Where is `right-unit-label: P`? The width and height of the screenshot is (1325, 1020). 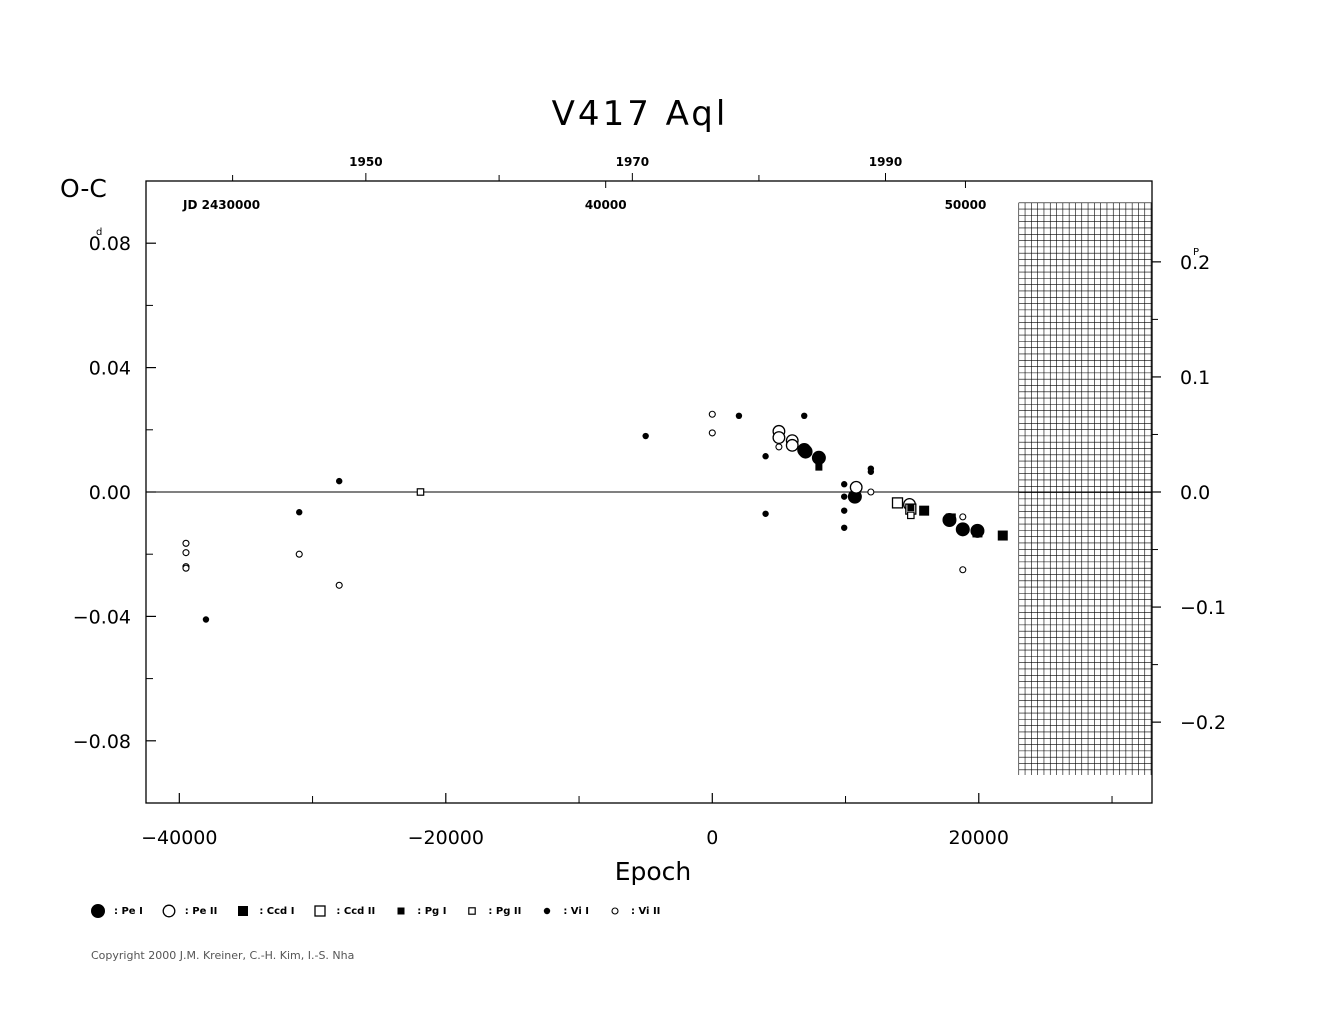 right-unit-label: P is located at coordinates (1196, 252).